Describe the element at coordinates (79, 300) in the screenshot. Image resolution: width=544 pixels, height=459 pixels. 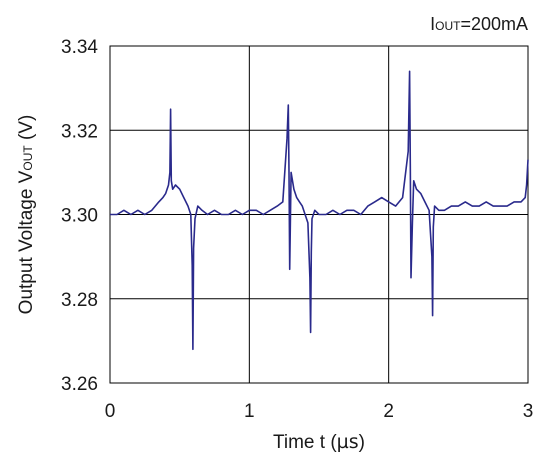
I see `y-tick-label: 3.28` at that location.